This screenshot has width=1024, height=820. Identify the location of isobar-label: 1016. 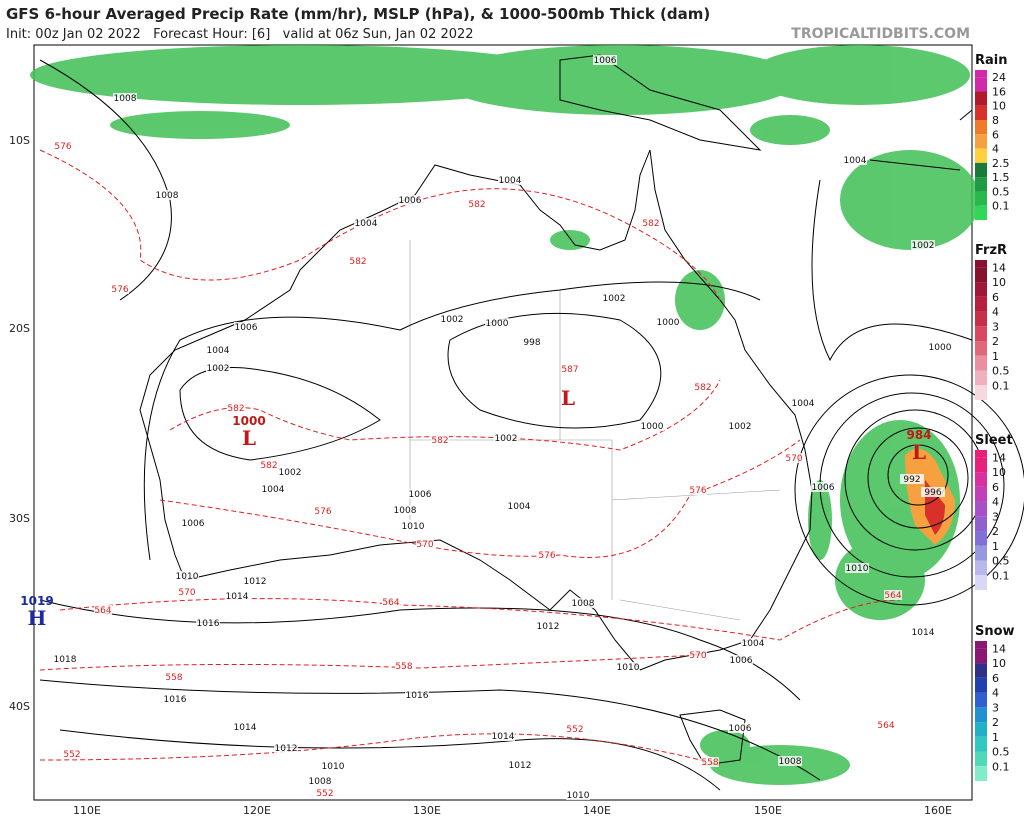
(417, 696).